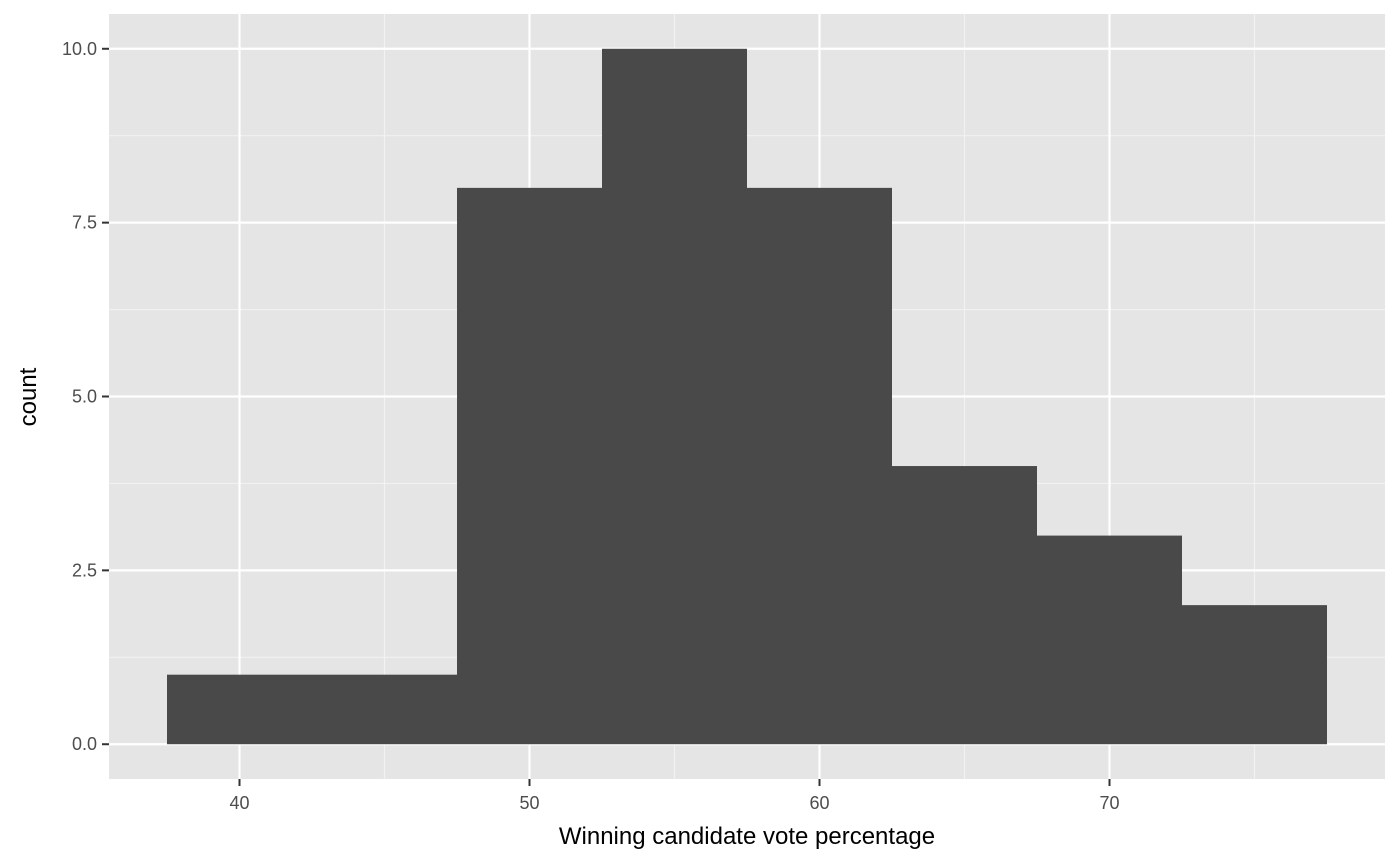  What do you see at coordinates (529, 803) in the screenshot?
I see `x-tick-label: 50` at bounding box center [529, 803].